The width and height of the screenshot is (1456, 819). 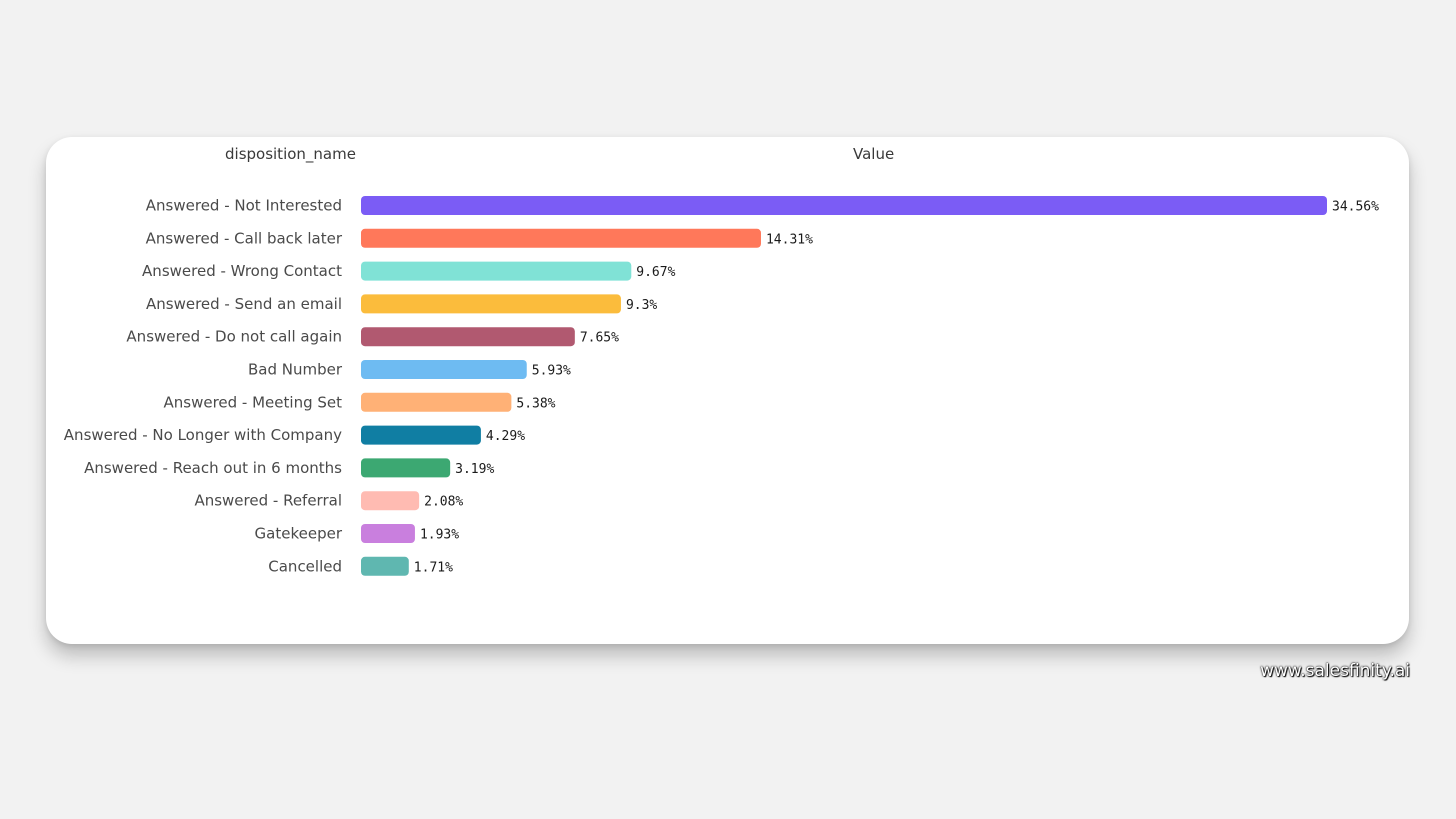 What do you see at coordinates (244, 304) in the screenshot?
I see `category-label: Answered - Send an email` at bounding box center [244, 304].